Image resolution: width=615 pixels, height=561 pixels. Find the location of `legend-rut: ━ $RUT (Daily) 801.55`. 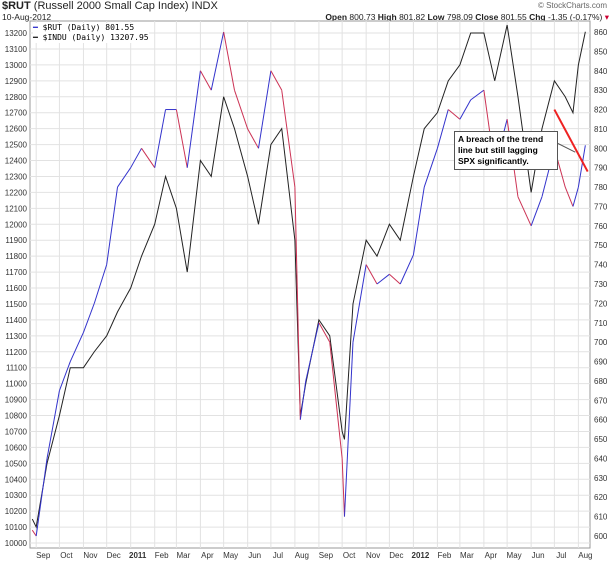

legend-rut: ━ $RUT (Daily) 801.55 is located at coordinates (84, 27).